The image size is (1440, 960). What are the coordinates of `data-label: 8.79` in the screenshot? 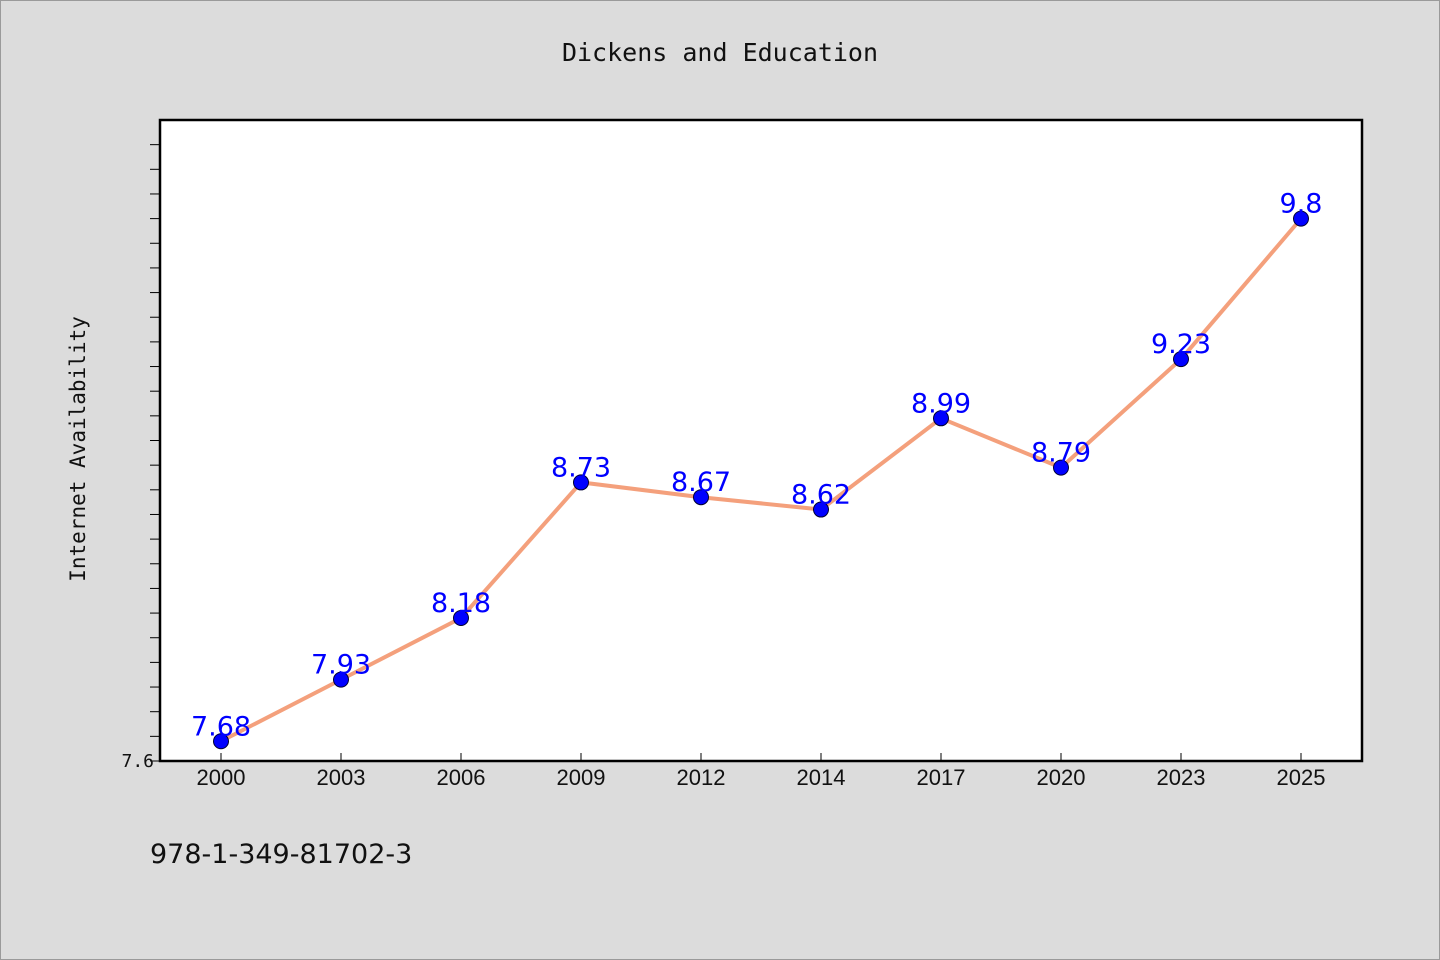 It's located at (1061, 453).